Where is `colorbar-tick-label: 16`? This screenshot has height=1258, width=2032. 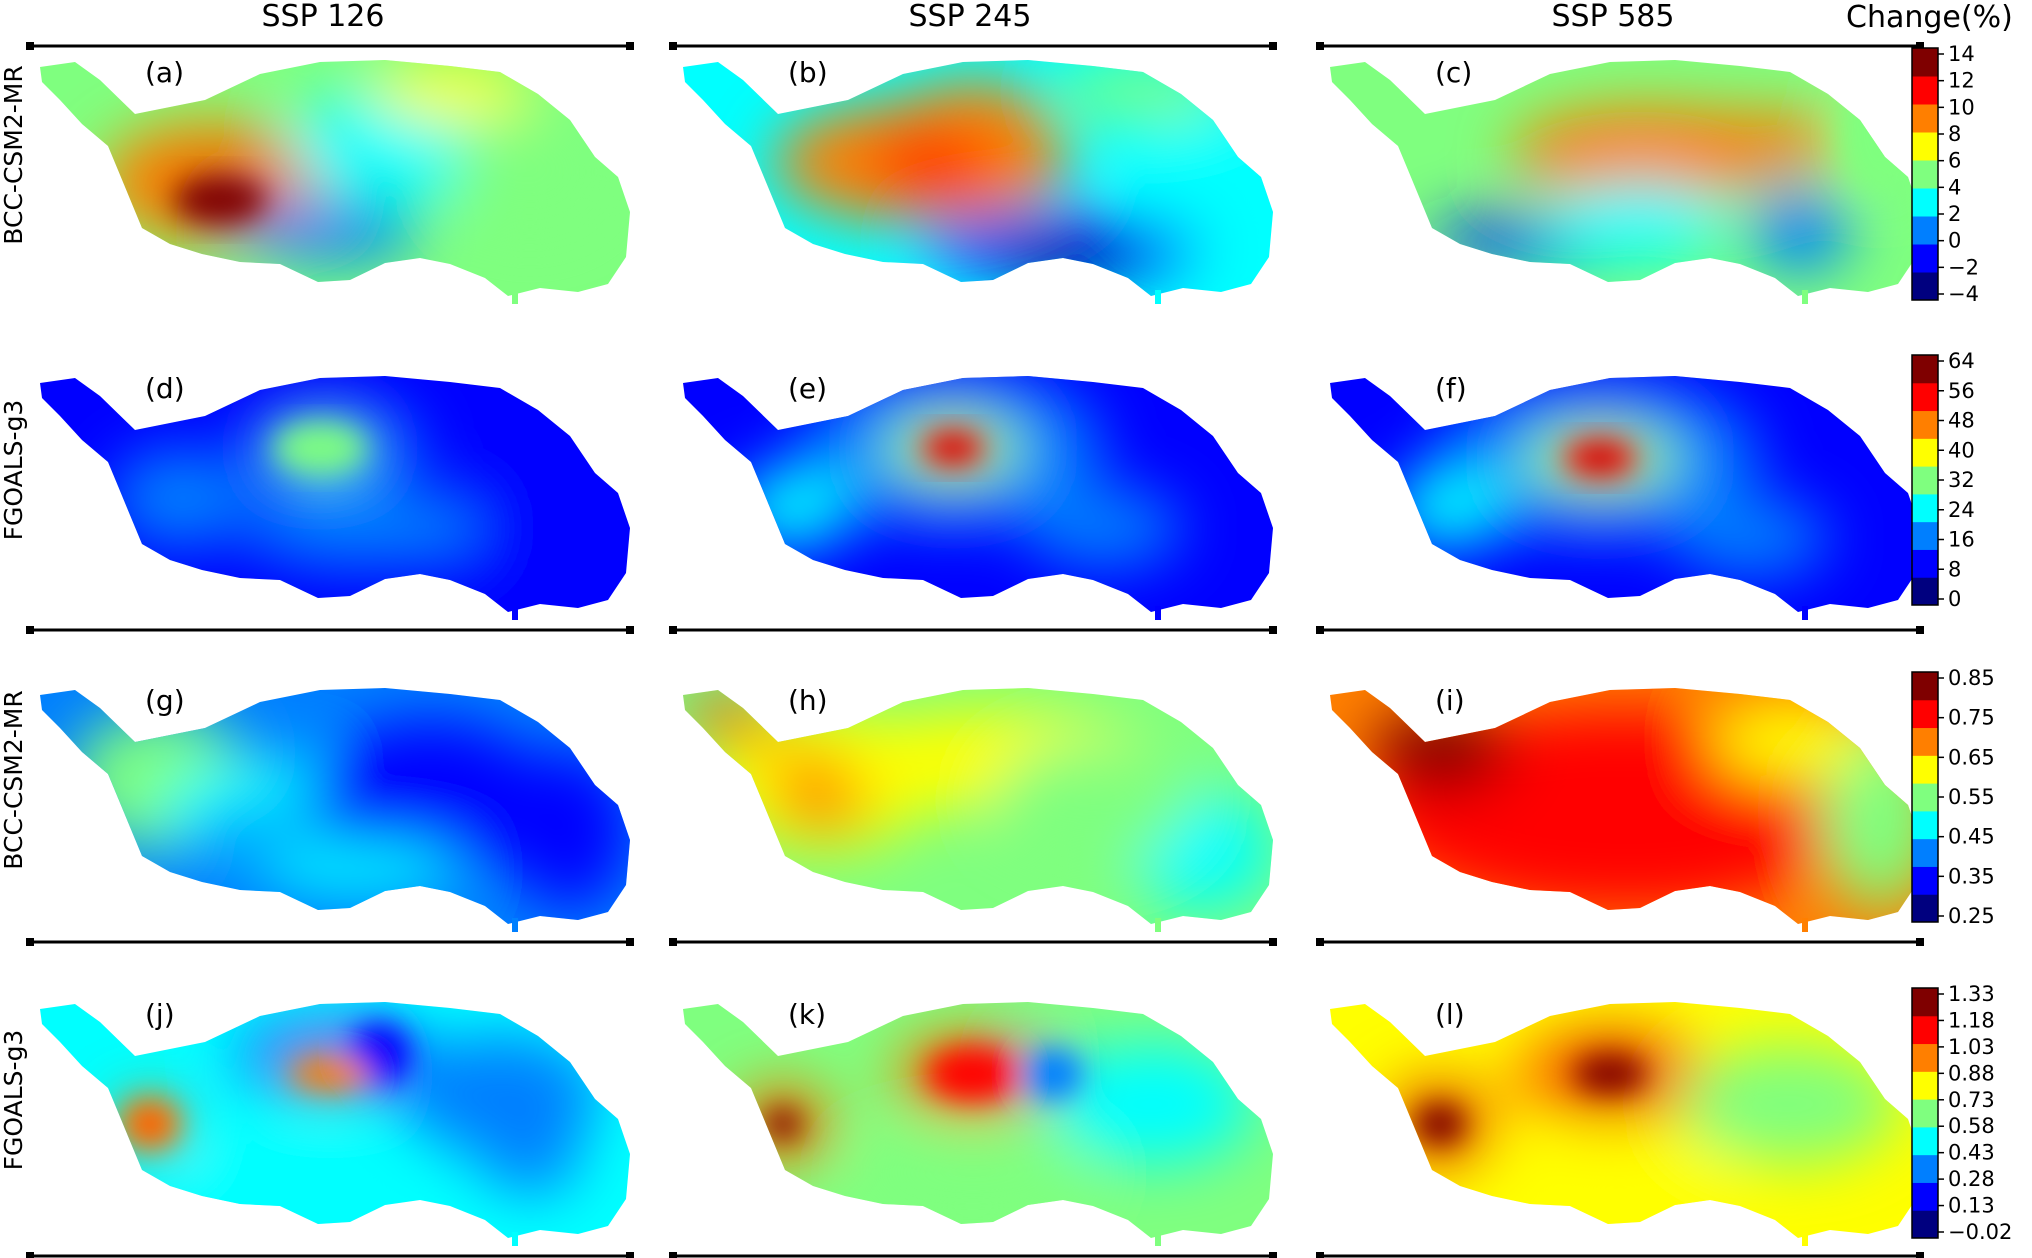
colorbar-tick-label: 16 is located at coordinates (1961, 540).